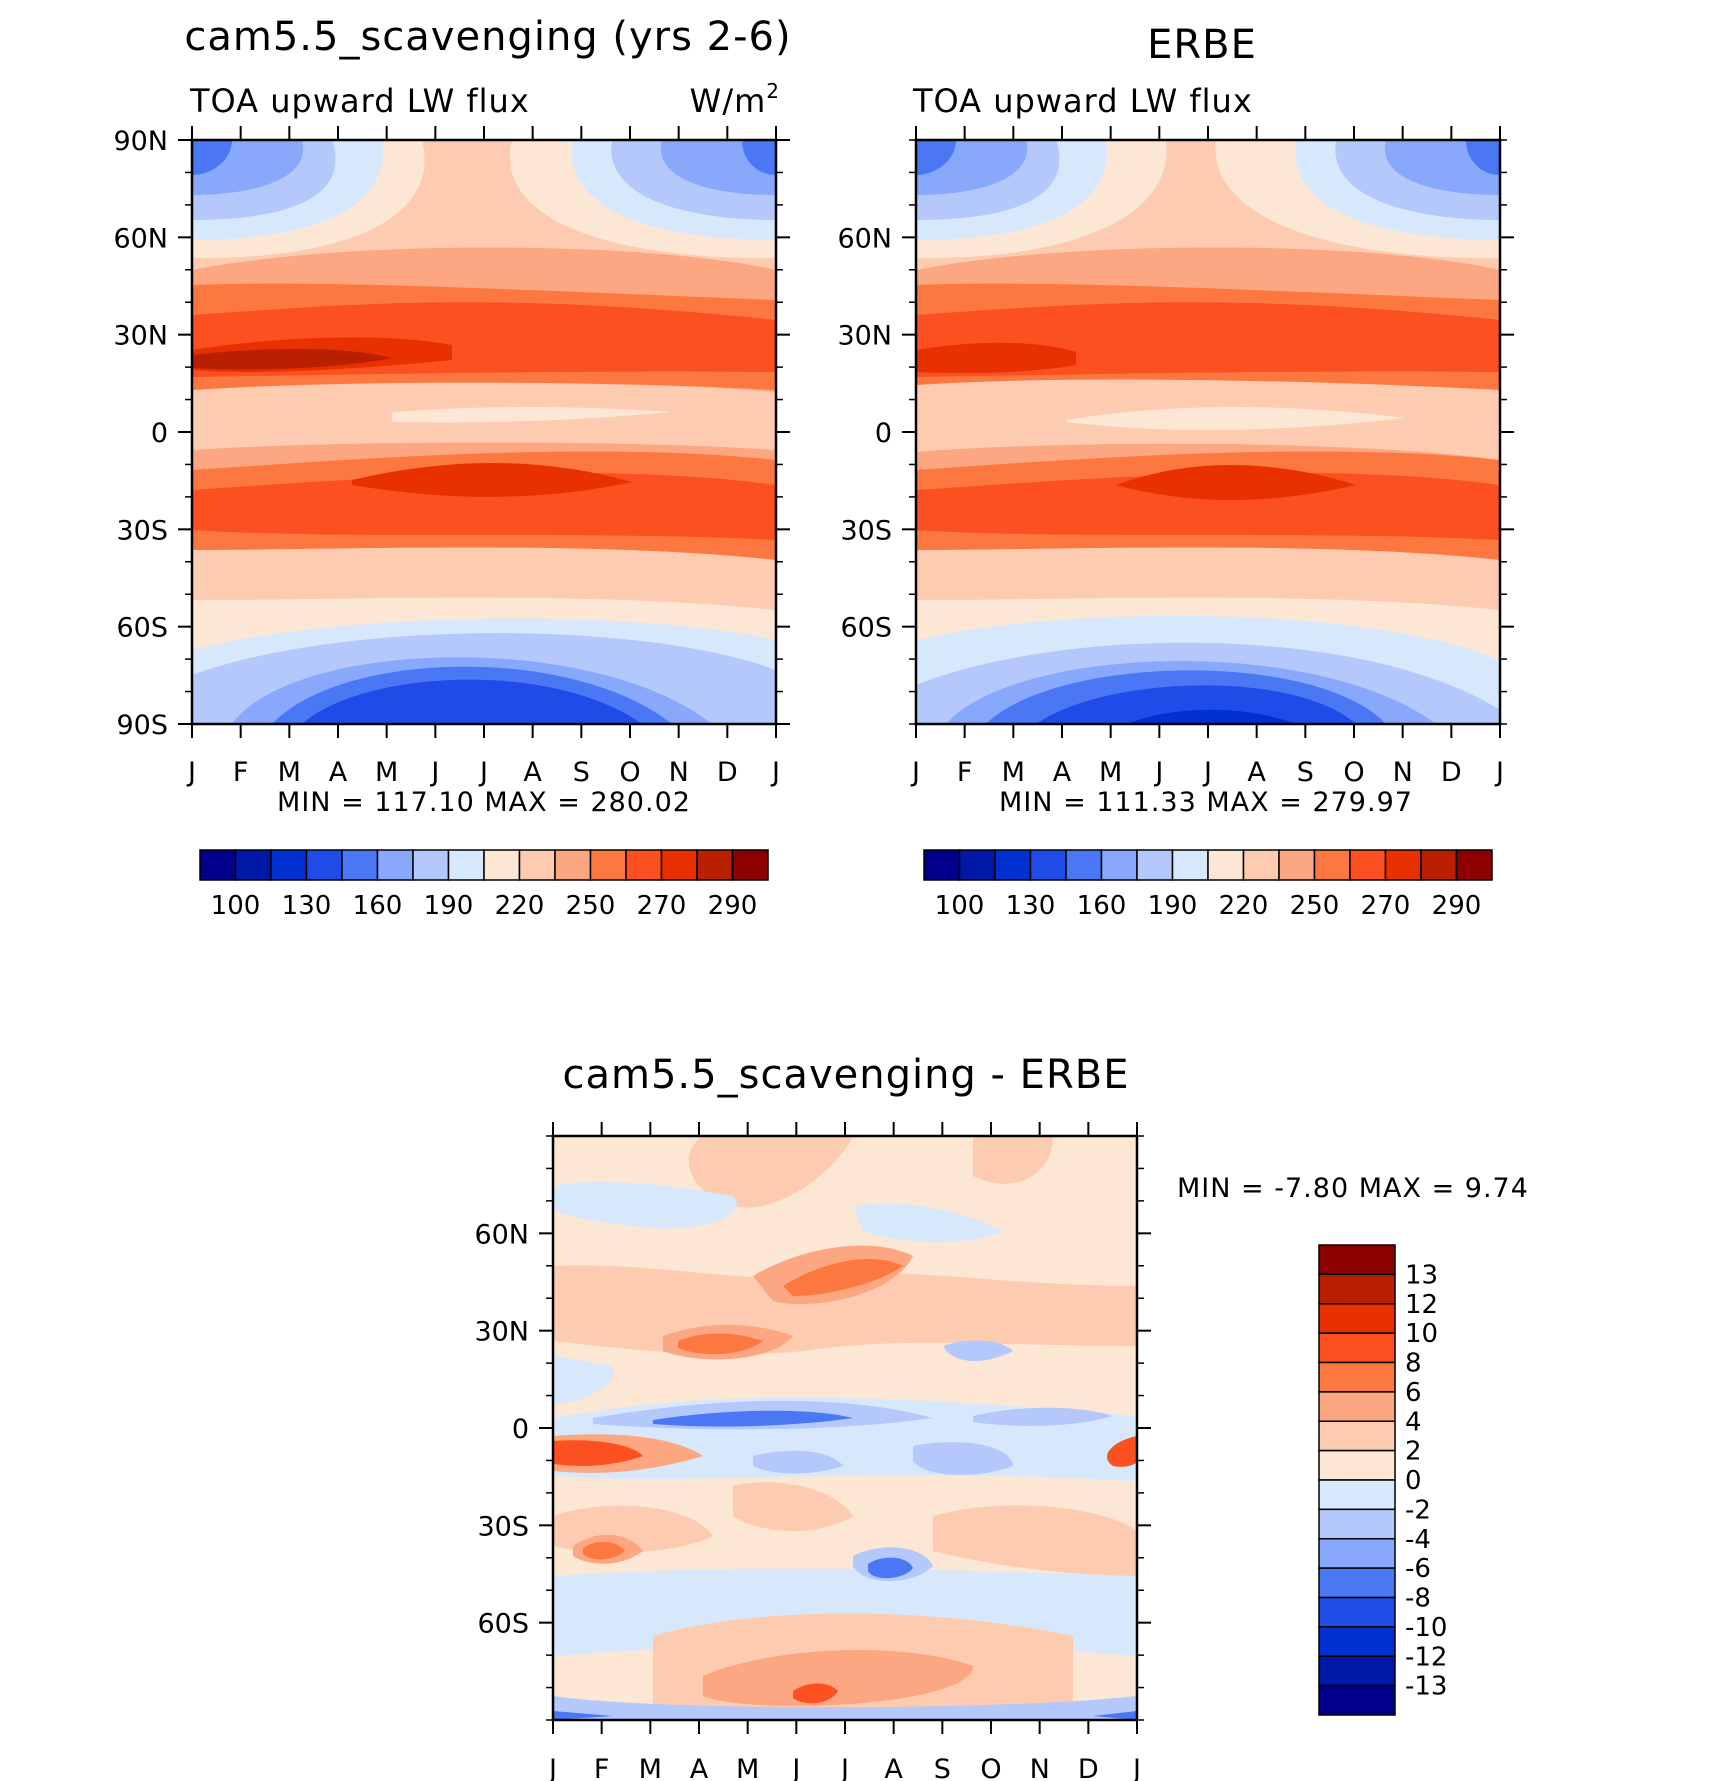 This screenshot has width=1710, height=1781. I want to click on colorbar-label: -12, so click(1426, 1657).